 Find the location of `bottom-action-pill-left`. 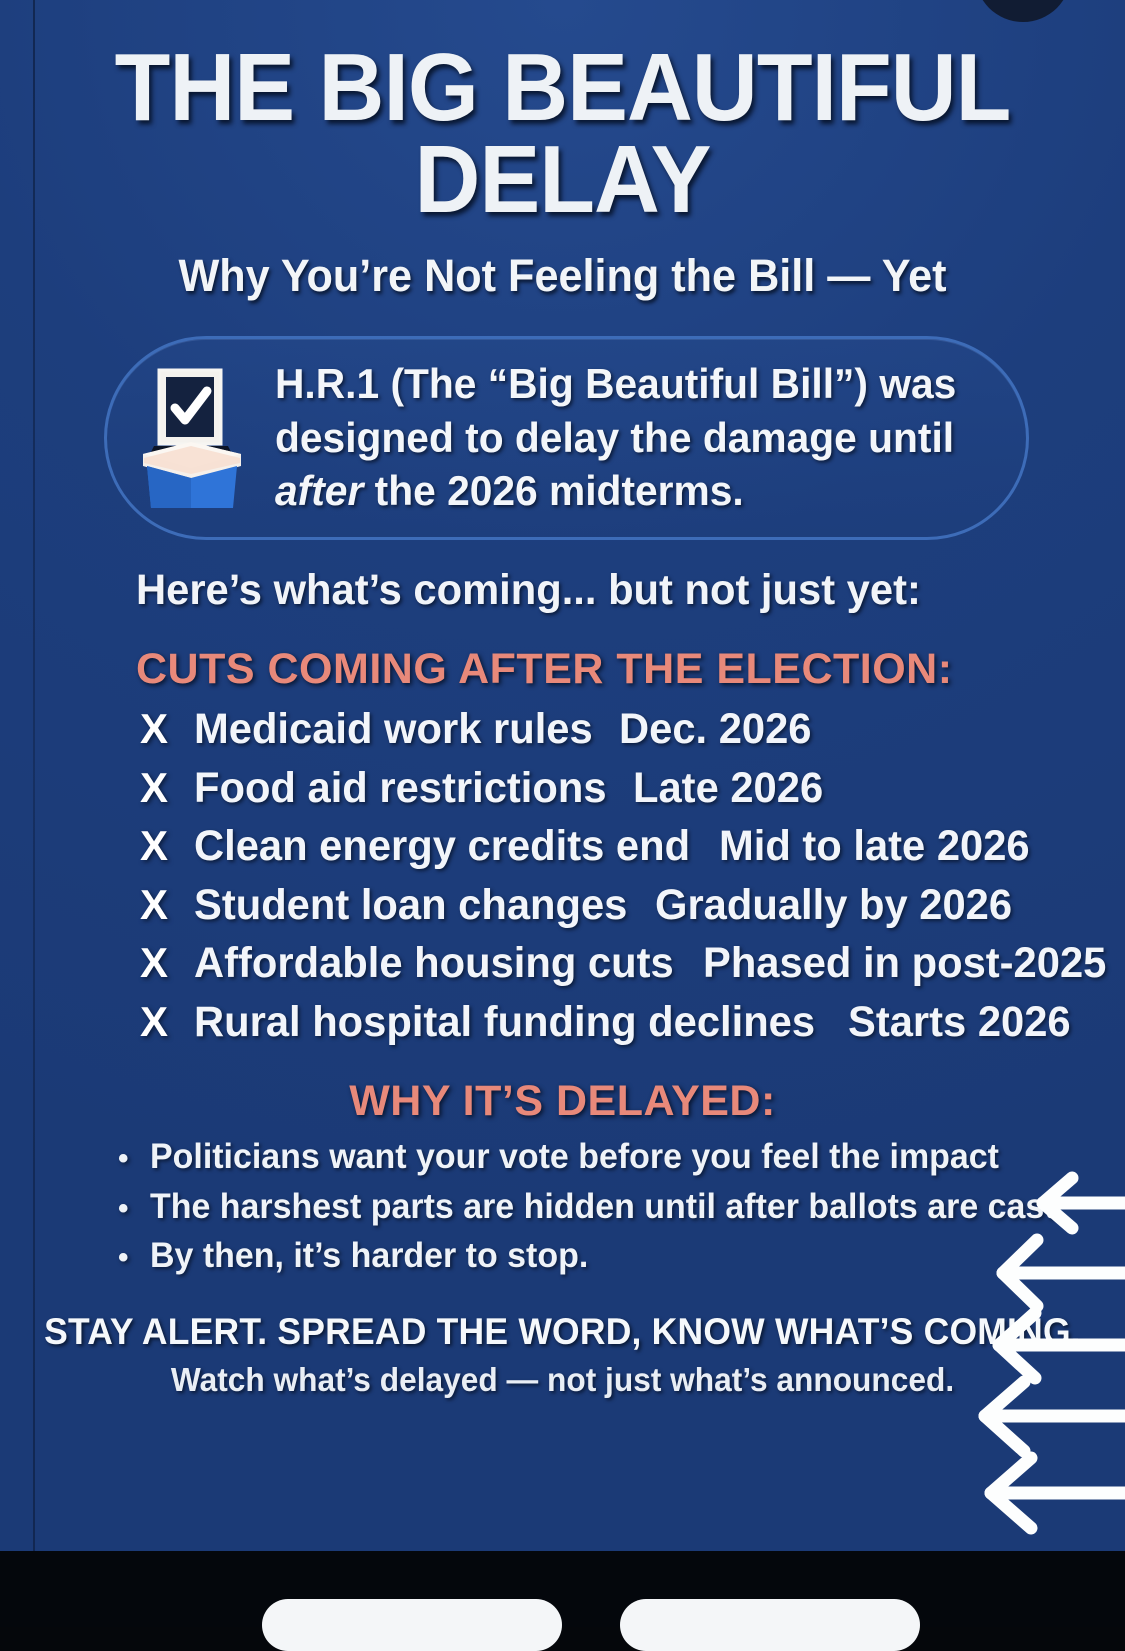

bottom-action-pill-left is located at coordinates (412, 1625).